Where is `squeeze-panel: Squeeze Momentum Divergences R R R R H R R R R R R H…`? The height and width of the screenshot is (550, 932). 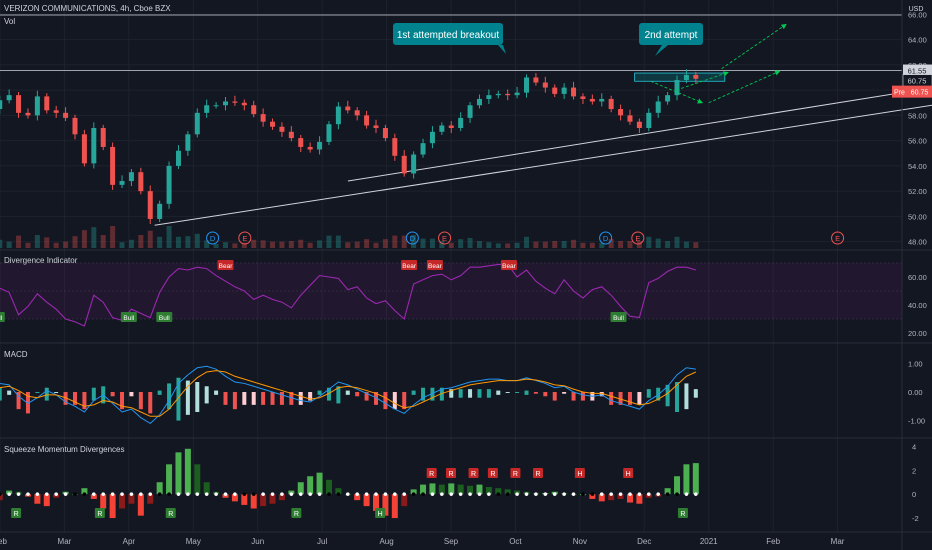 squeeze-panel: Squeeze Momentum Divergences R R R R H R R R R R R H… is located at coordinates (349, 482).